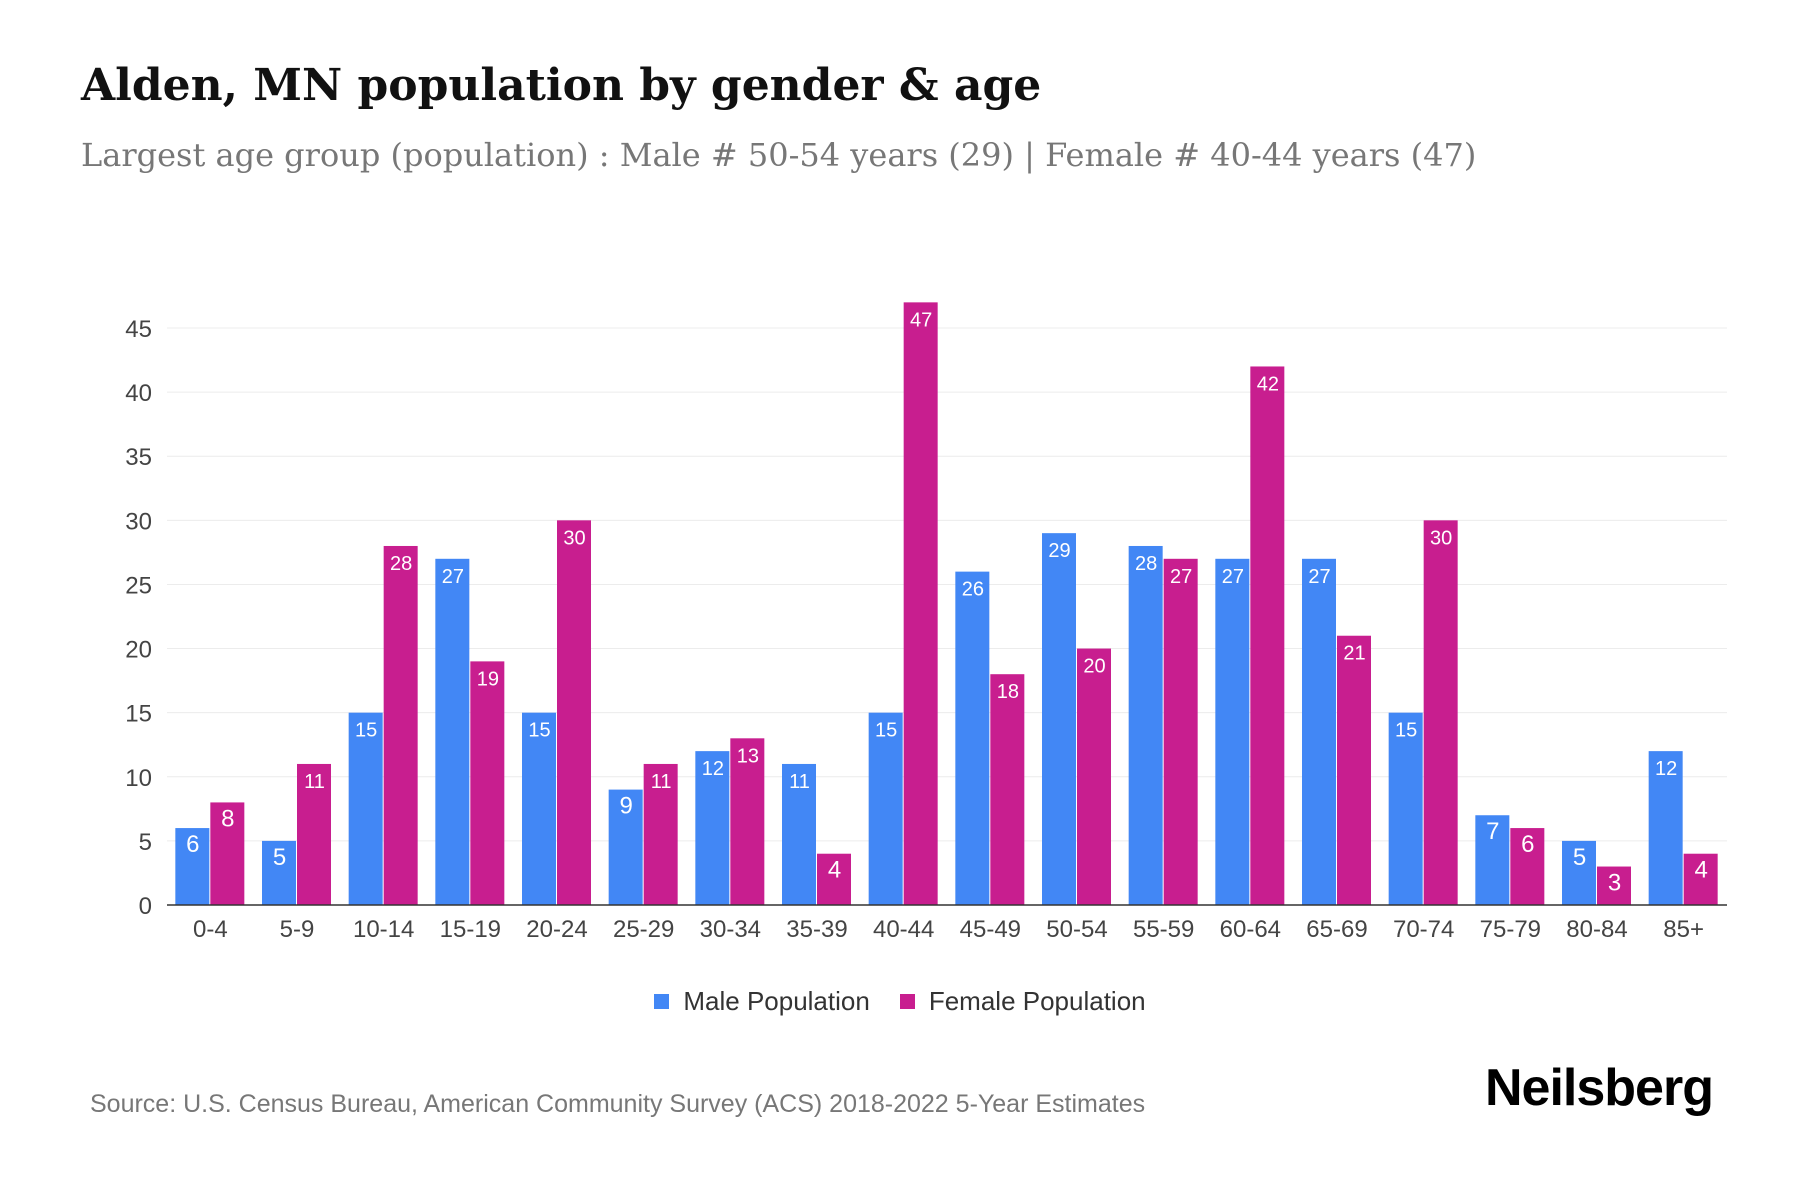 This screenshot has height=1200, width=1800. What do you see at coordinates (1250, 929) in the screenshot?
I see `x-tick-label: 60-64` at bounding box center [1250, 929].